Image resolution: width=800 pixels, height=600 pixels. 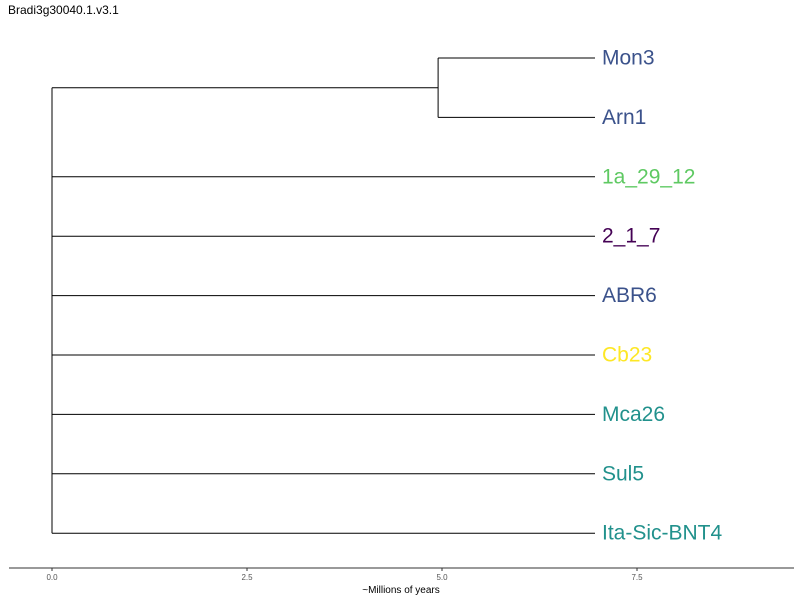 I want to click on tip-label: Mon3, so click(x=628, y=58).